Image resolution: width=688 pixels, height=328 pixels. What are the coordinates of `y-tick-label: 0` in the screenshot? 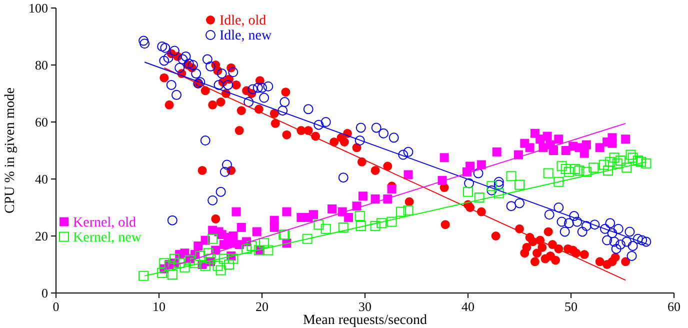 It's located at (45, 293).